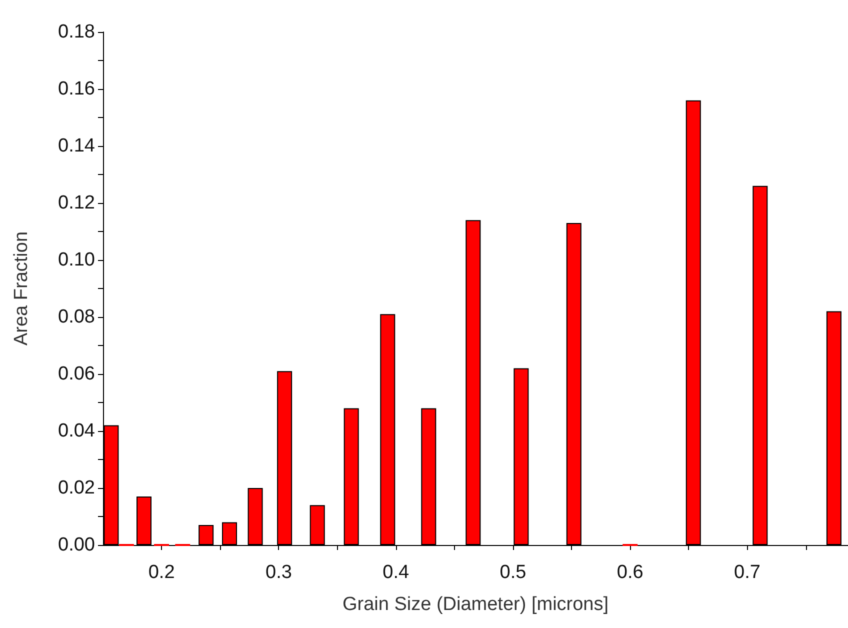 This screenshot has width=848, height=628. What do you see at coordinates (747, 572) in the screenshot?
I see `x-tick-label: 0.7` at bounding box center [747, 572].